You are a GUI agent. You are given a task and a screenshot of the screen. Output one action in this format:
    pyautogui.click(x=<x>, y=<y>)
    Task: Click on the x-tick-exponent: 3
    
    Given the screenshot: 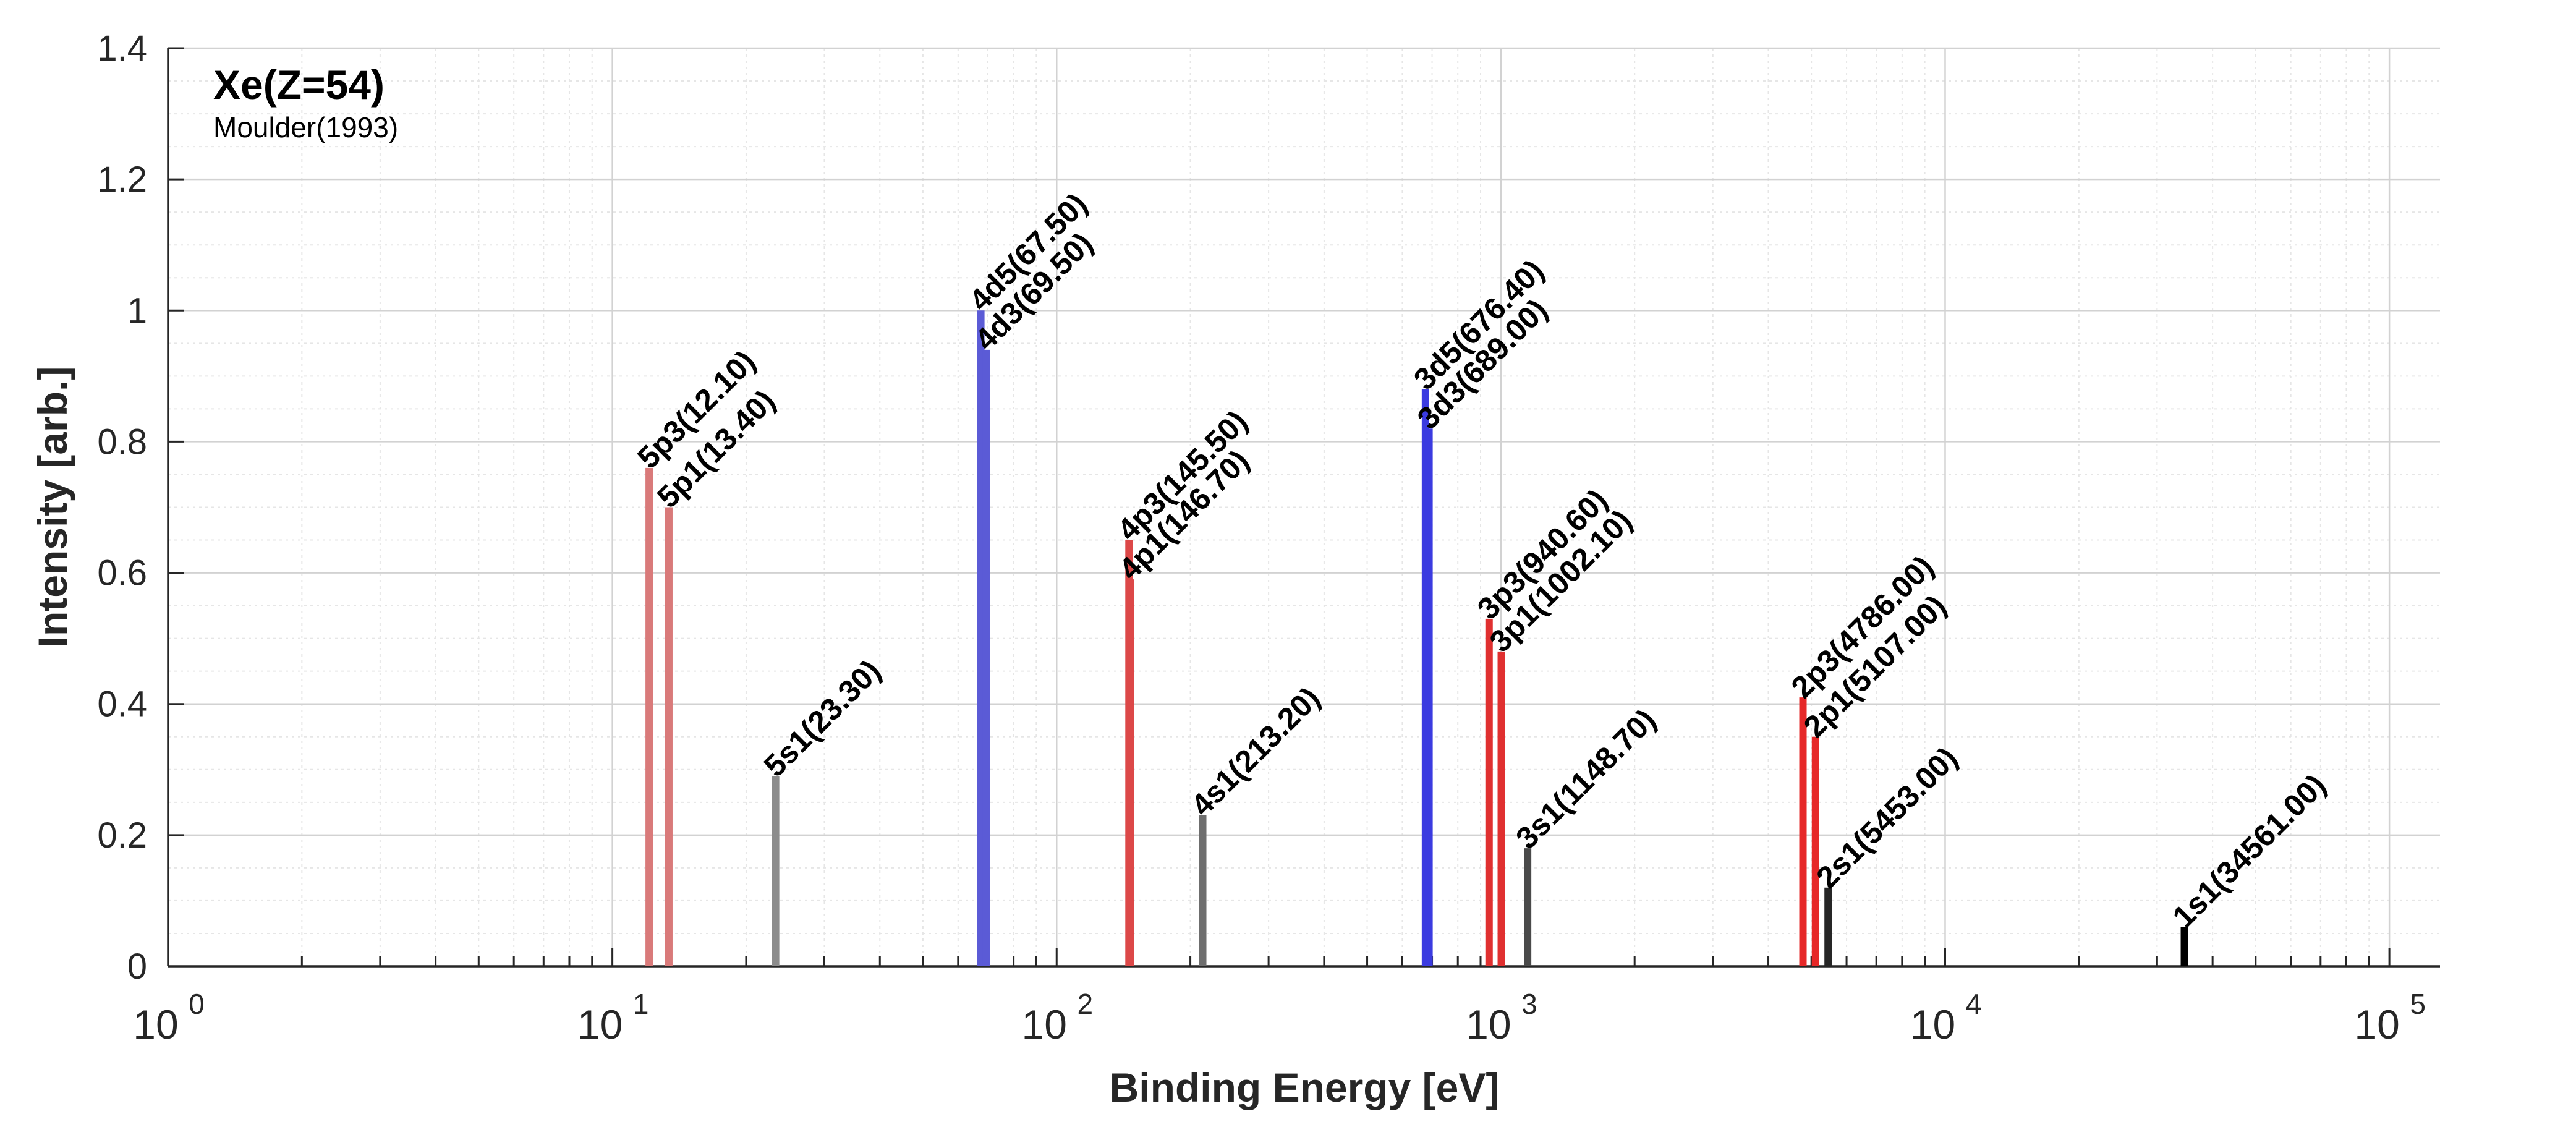 What is the action you would take?
    pyautogui.click(x=1529, y=1004)
    